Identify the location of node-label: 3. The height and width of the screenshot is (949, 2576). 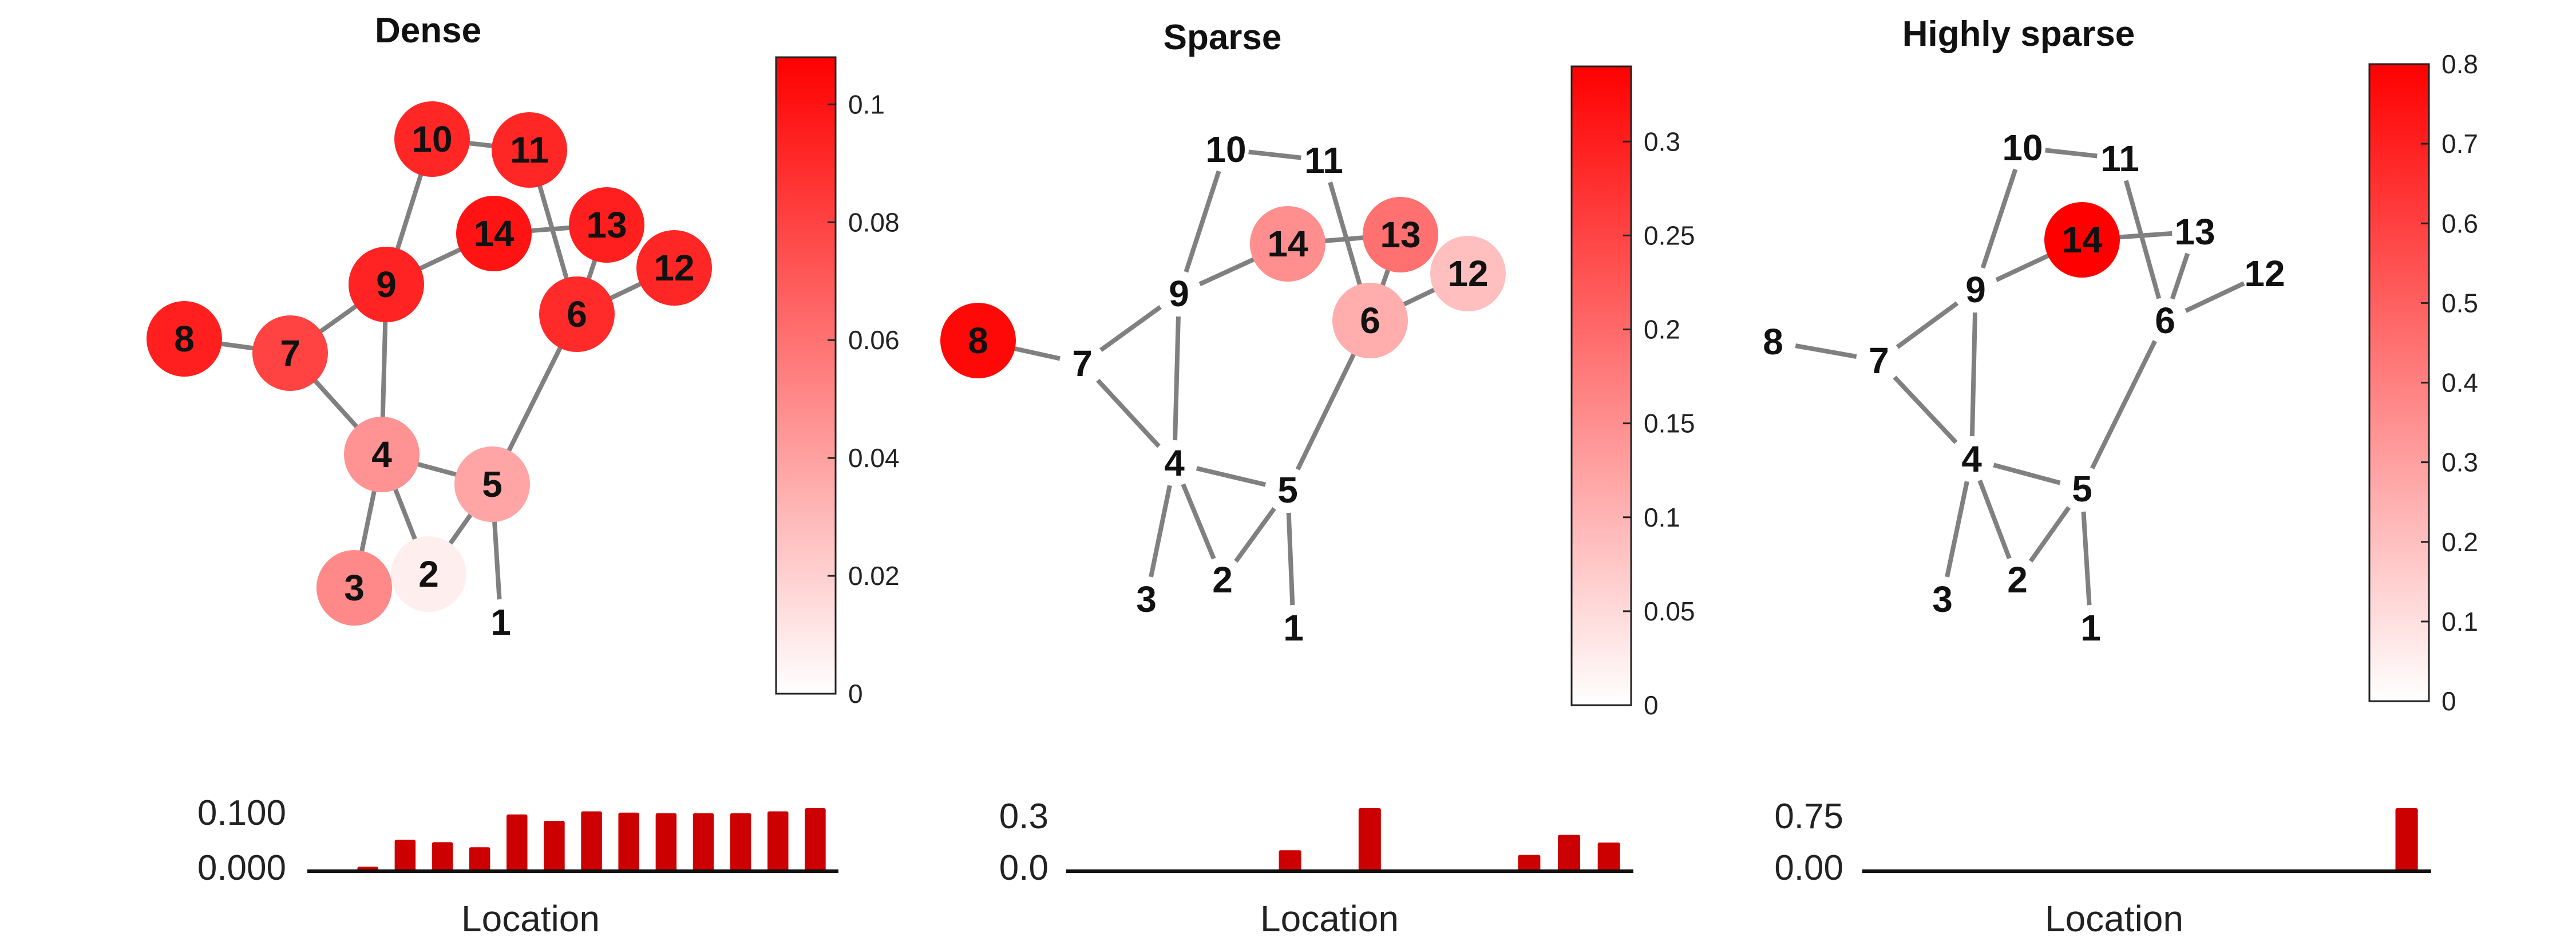
(1942, 599).